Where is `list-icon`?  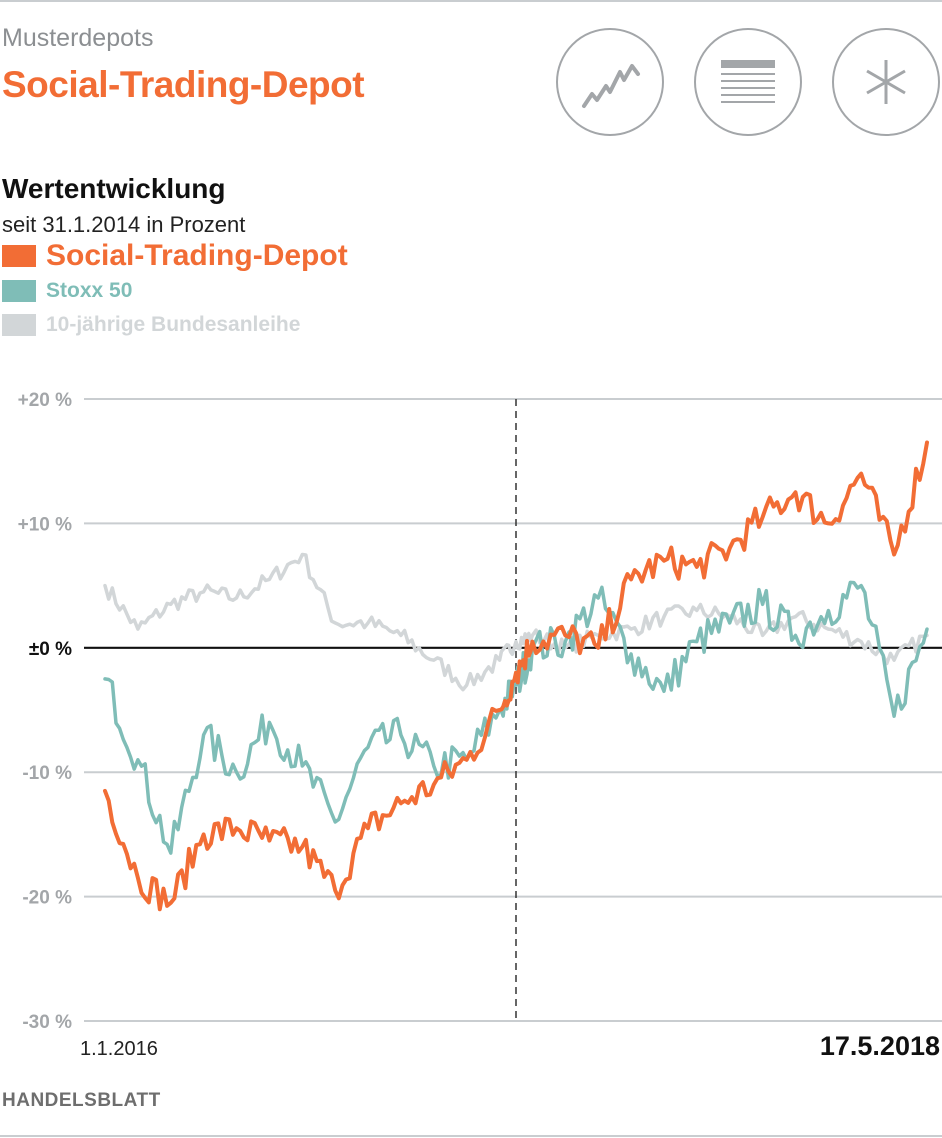 list-icon is located at coordinates (748, 81).